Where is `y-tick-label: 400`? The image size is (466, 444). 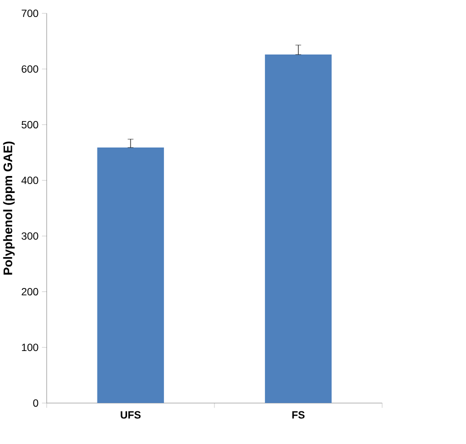 y-tick-label: 400 is located at coordinates (29, 180).